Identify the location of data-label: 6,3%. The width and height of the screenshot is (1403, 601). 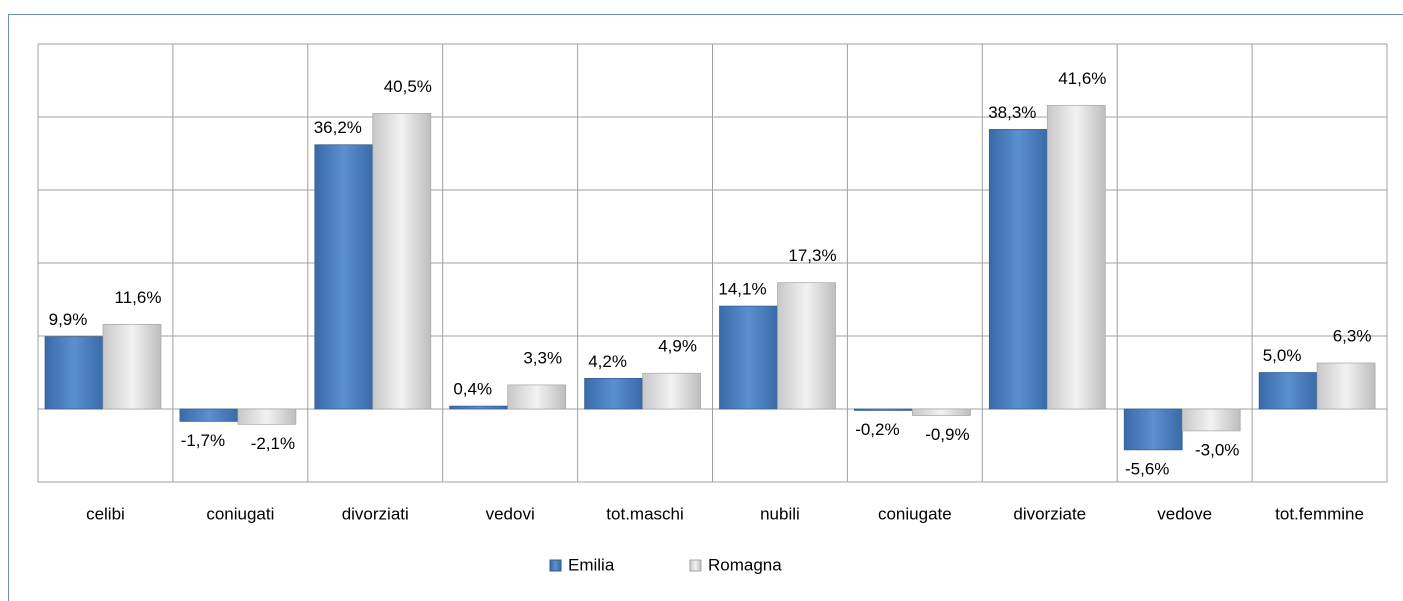
(1352, 335).